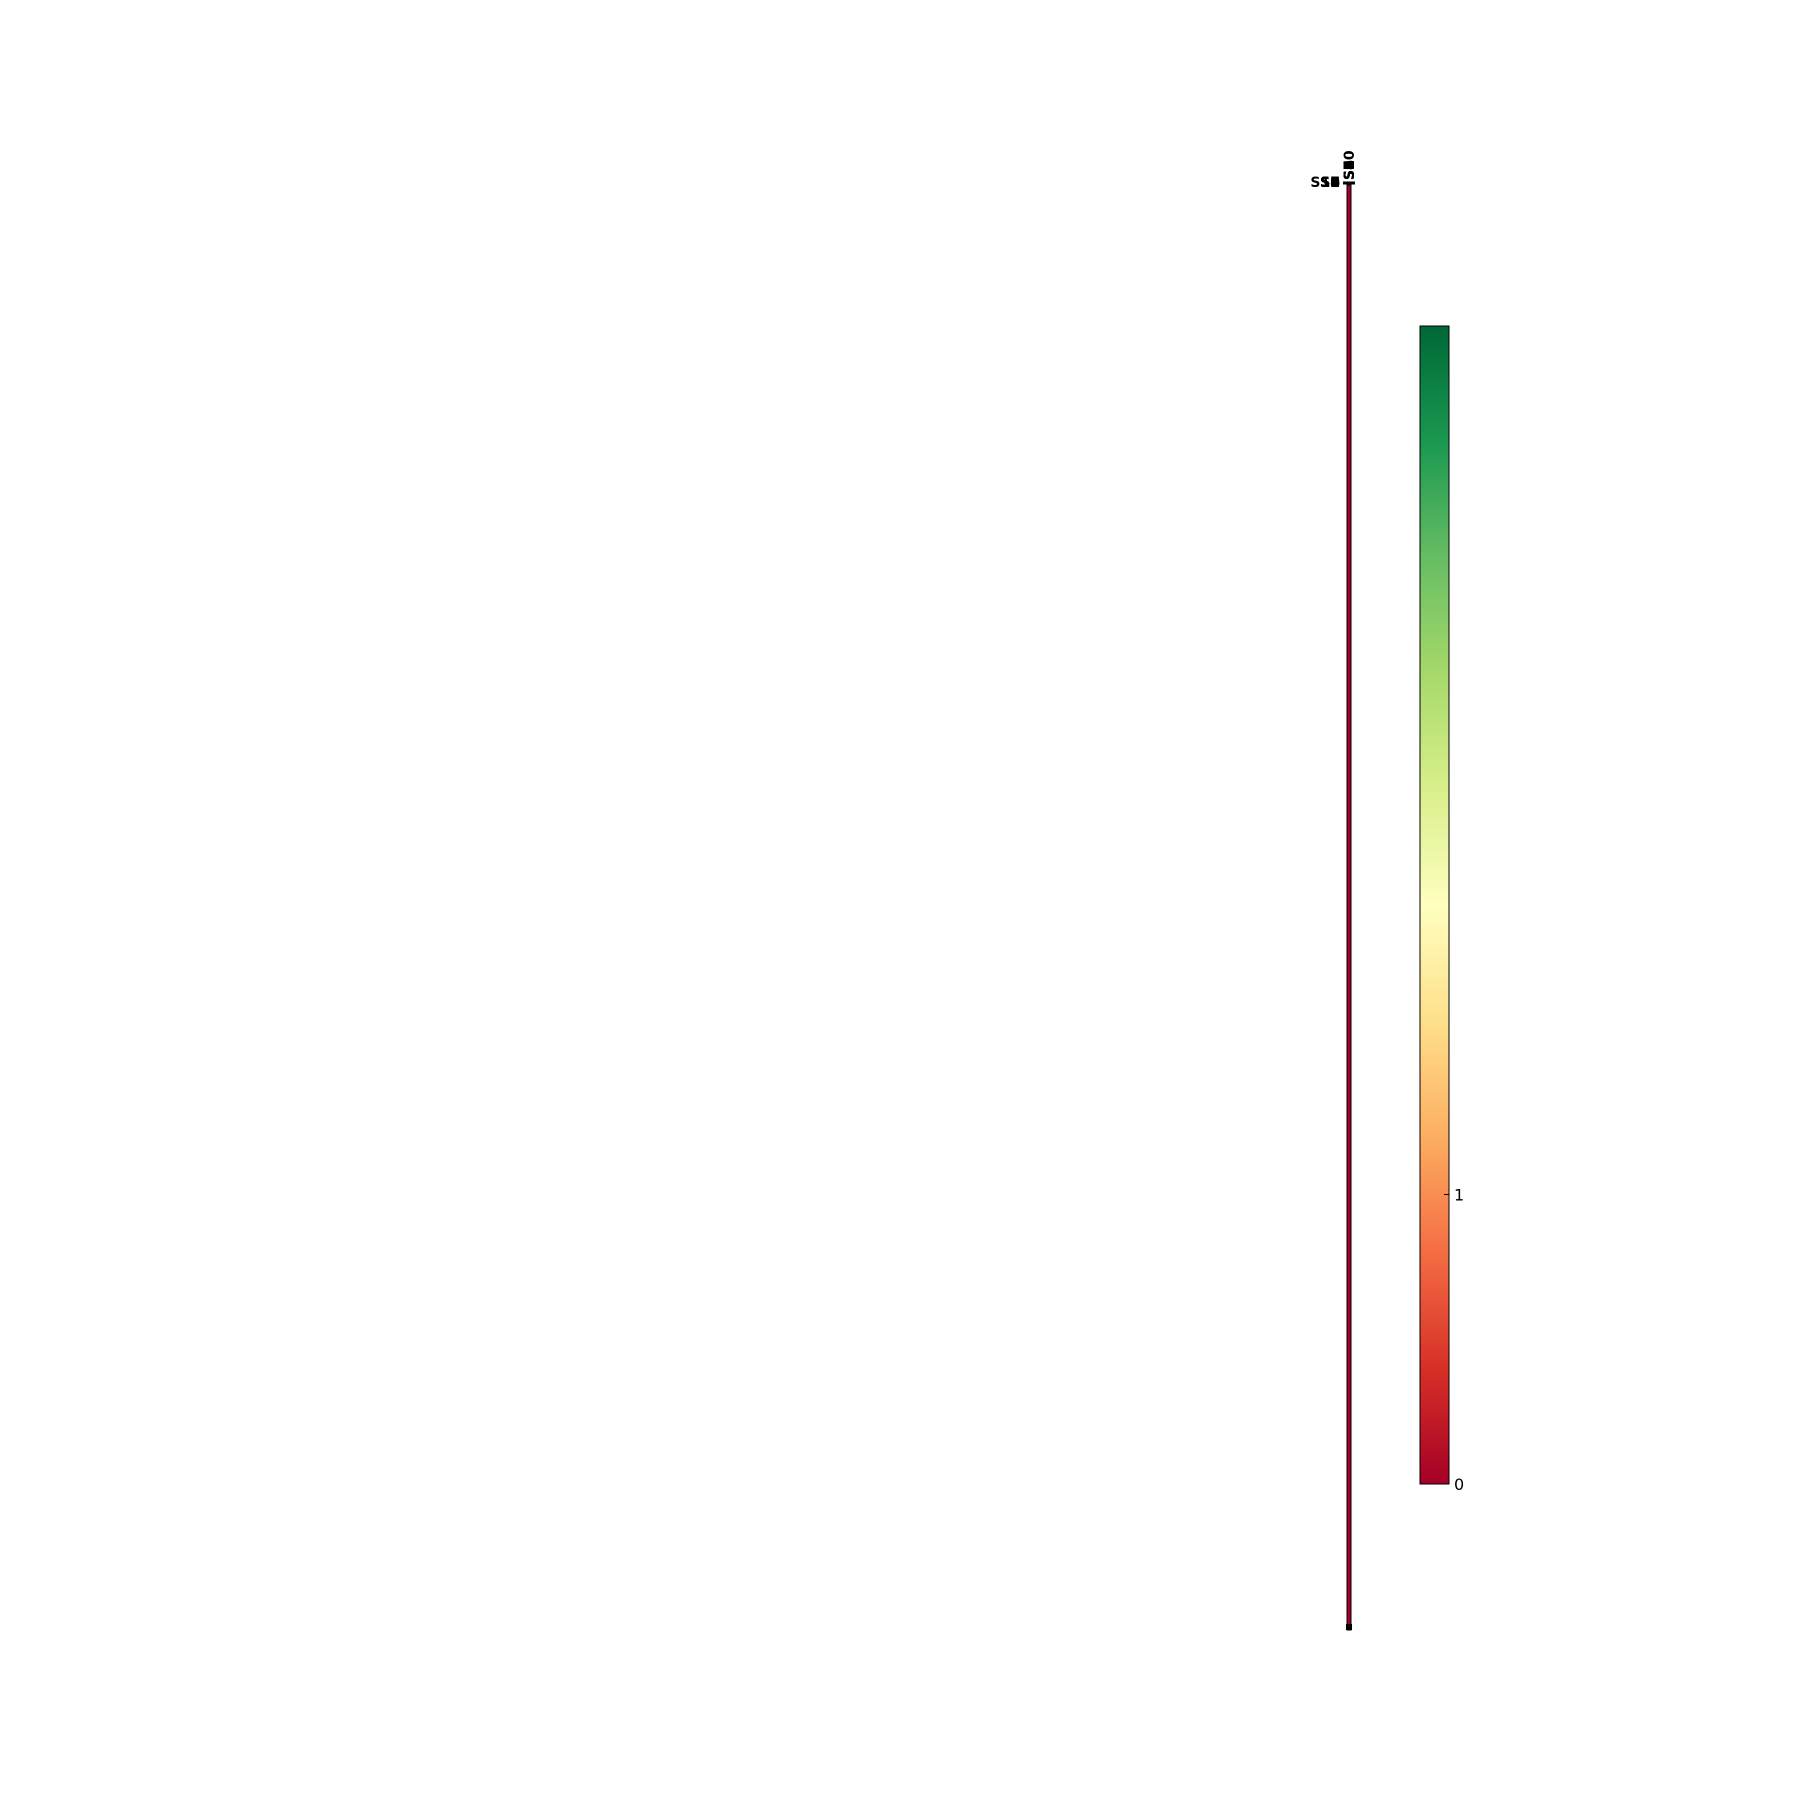 The height and width of the screenshot is (1800, 1800). I want to click on colorbar-ticks: 01, so click(1454, 1340).